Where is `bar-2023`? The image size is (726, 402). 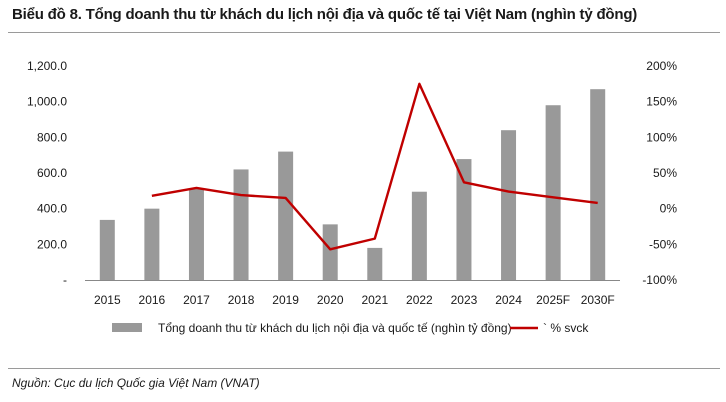 bar-2023 is located at coordinates (464, 219).